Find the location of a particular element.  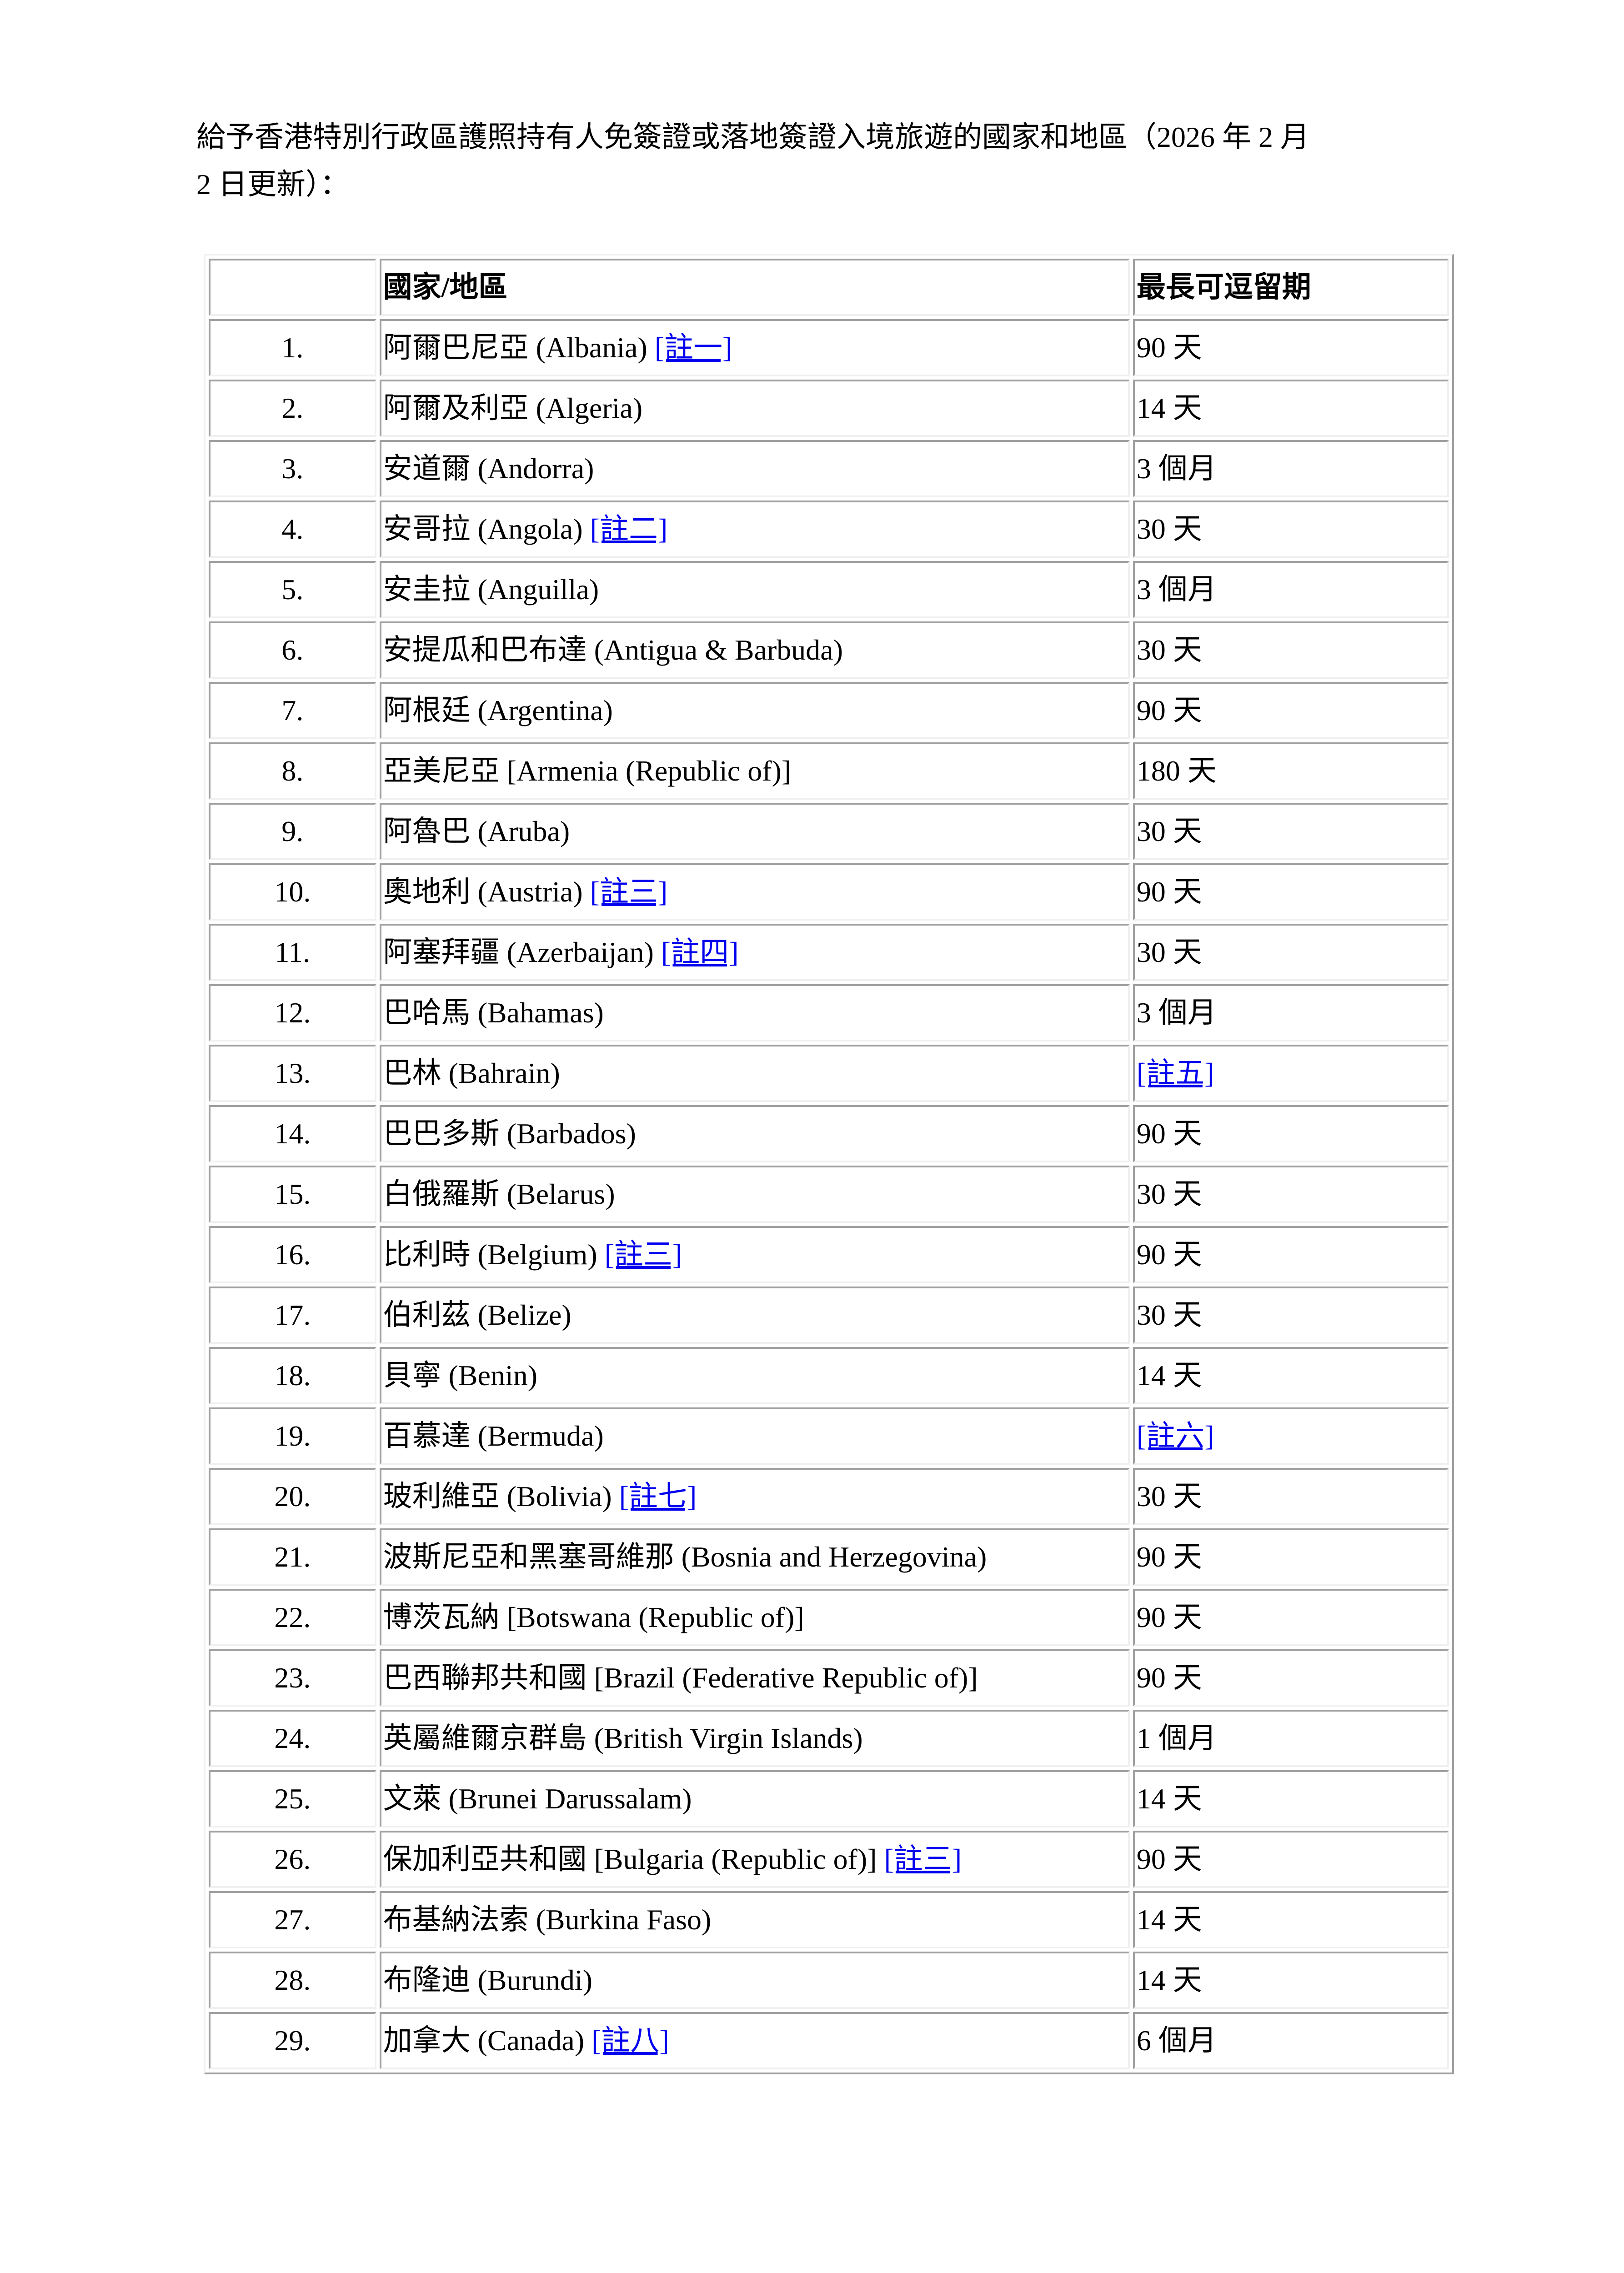

country-name: 百慕達 (Bermuda) is located at coordinates (493, 1435).